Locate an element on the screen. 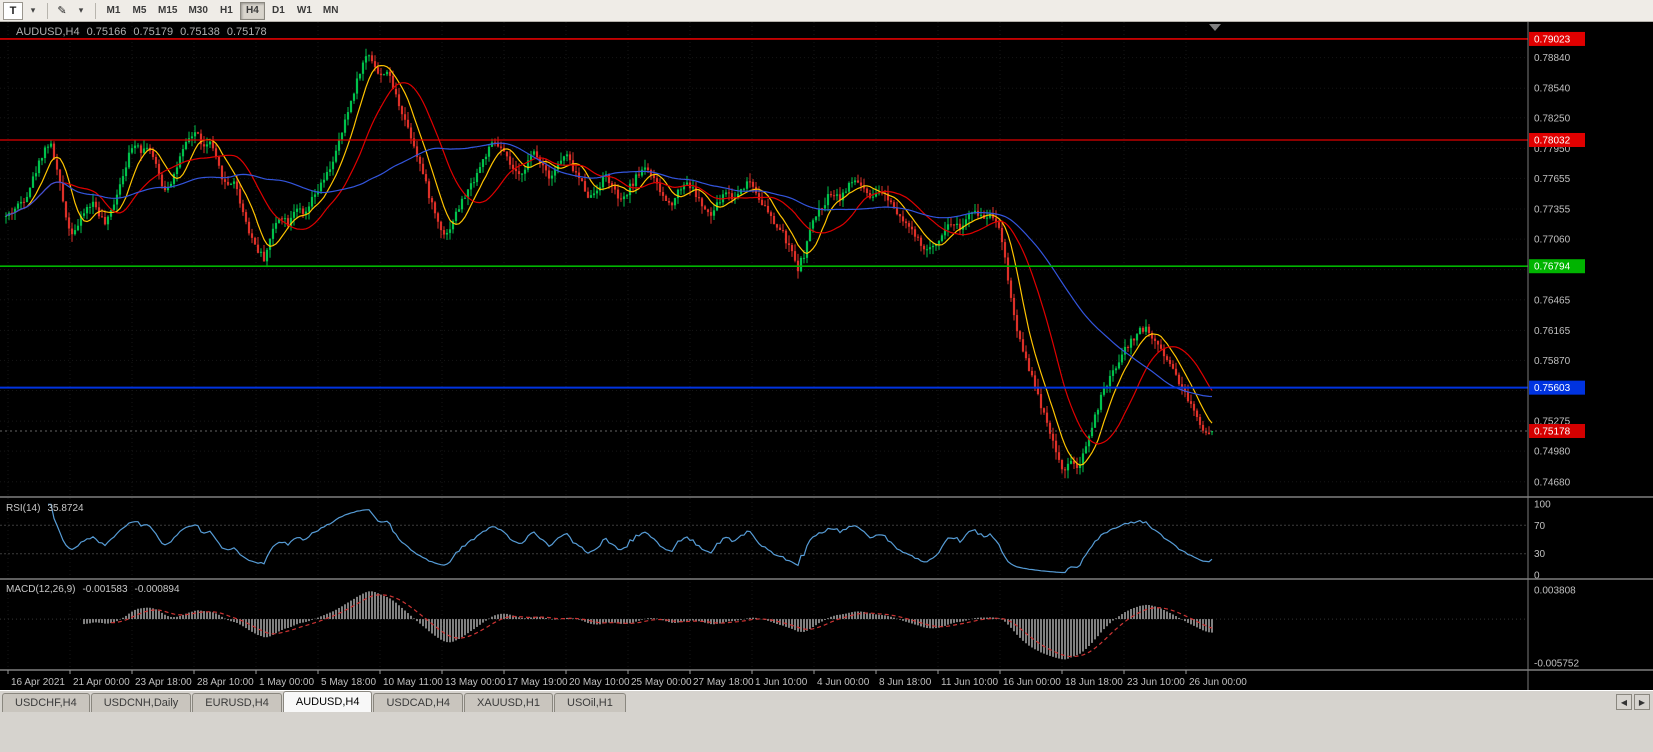  svg-text: 17 May 19:00 is located at coordinates (537, 682).